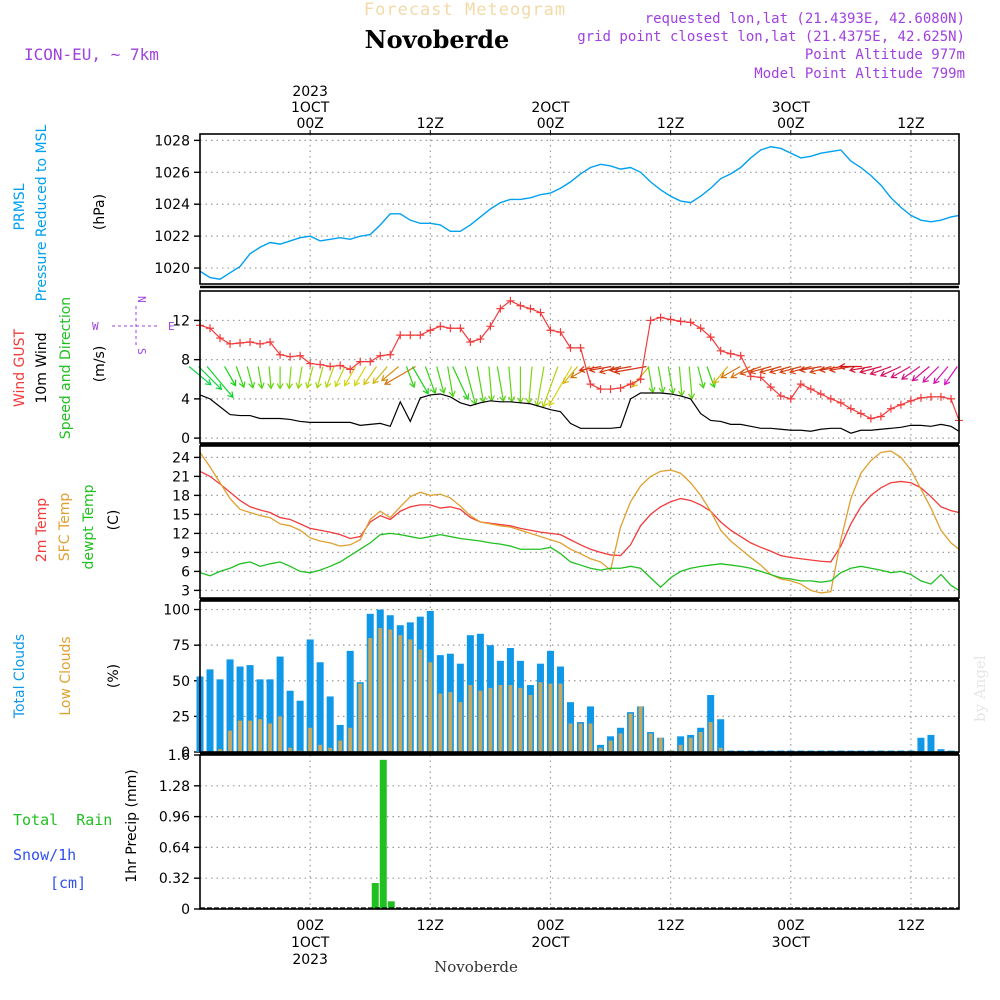 Image resolution: width=1000 pixels, height=1000 pixels. I want to click on compass-east: E, so click(171, 326).